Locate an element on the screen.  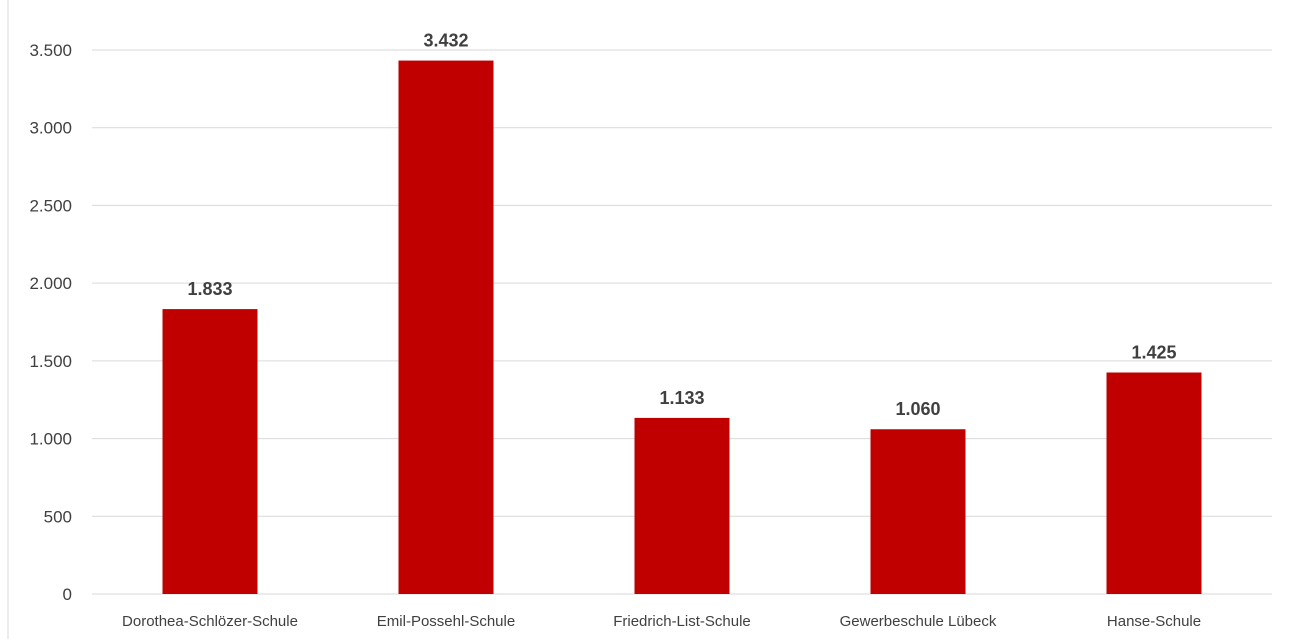
data-label-2: 3.432 is located at coordinates (445, 41).